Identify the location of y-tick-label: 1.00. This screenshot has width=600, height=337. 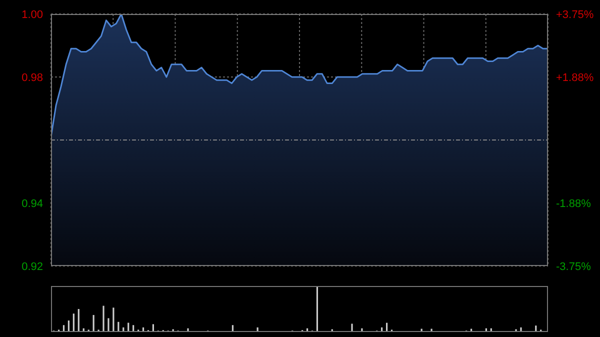
(32, 15).